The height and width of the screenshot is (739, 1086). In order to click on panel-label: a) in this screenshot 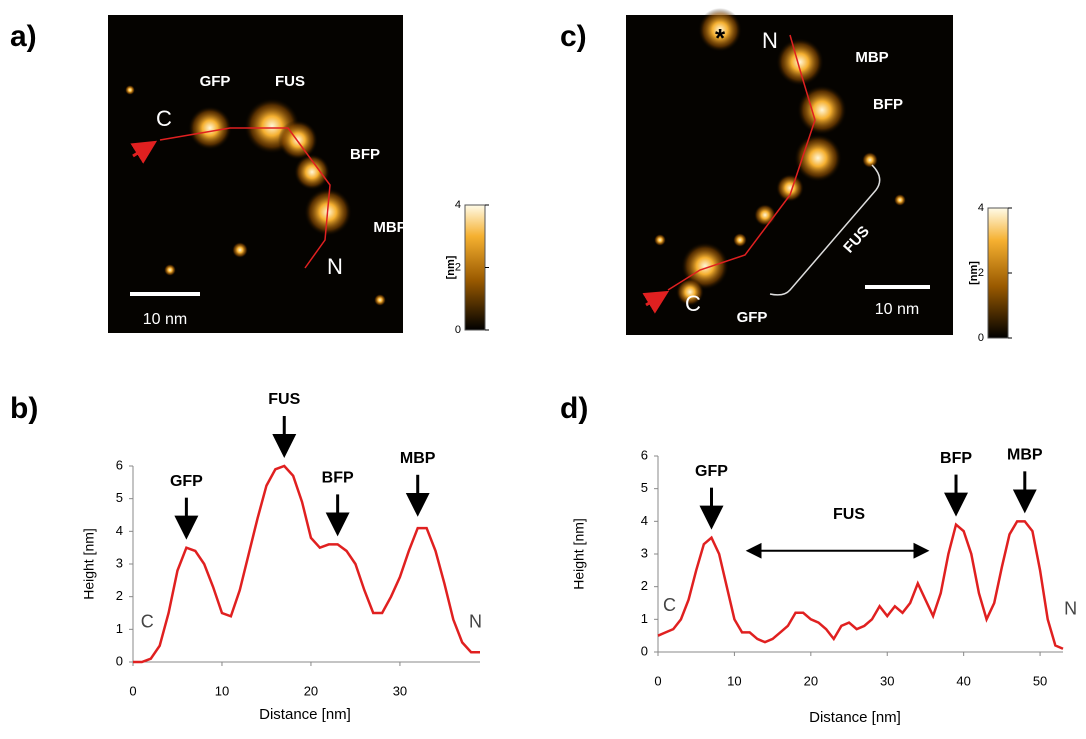, I will do `click(23, 36)`.